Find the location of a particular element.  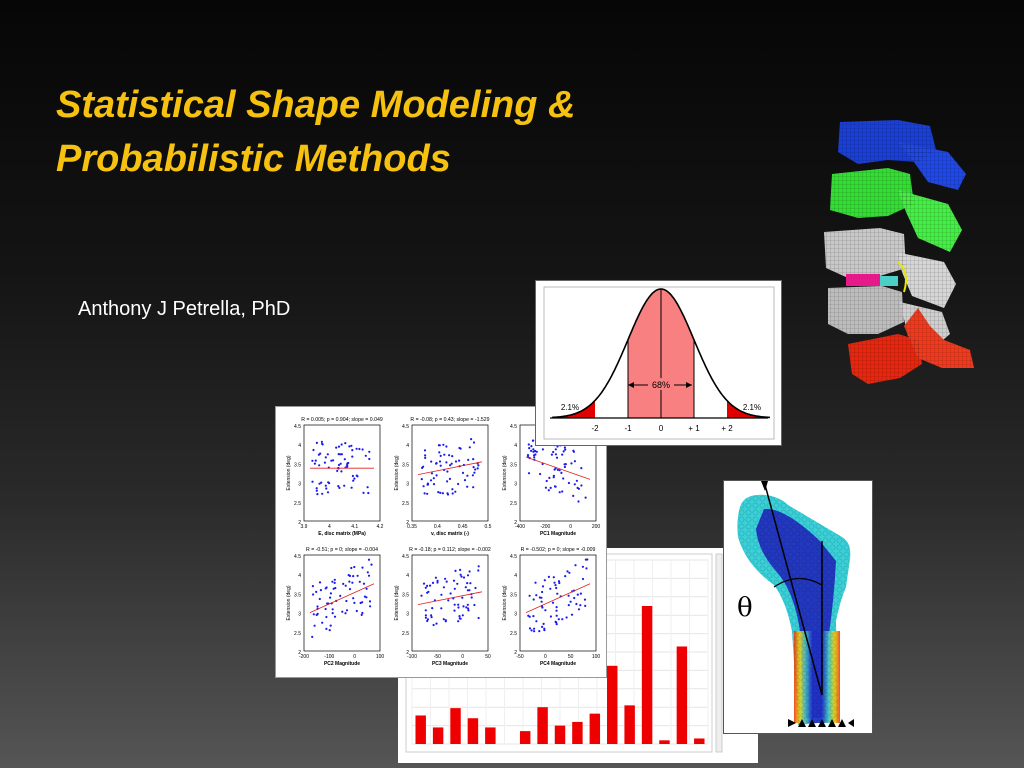

bell-right-tail is located at coordinates (748, 409).